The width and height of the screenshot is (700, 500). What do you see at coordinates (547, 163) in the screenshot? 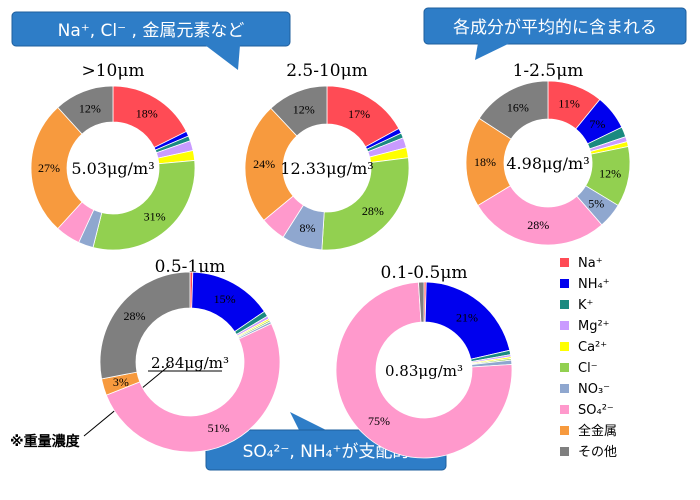
I see `center-concentration-label: 4.98μg/m³` at bounding box center [547, 163].